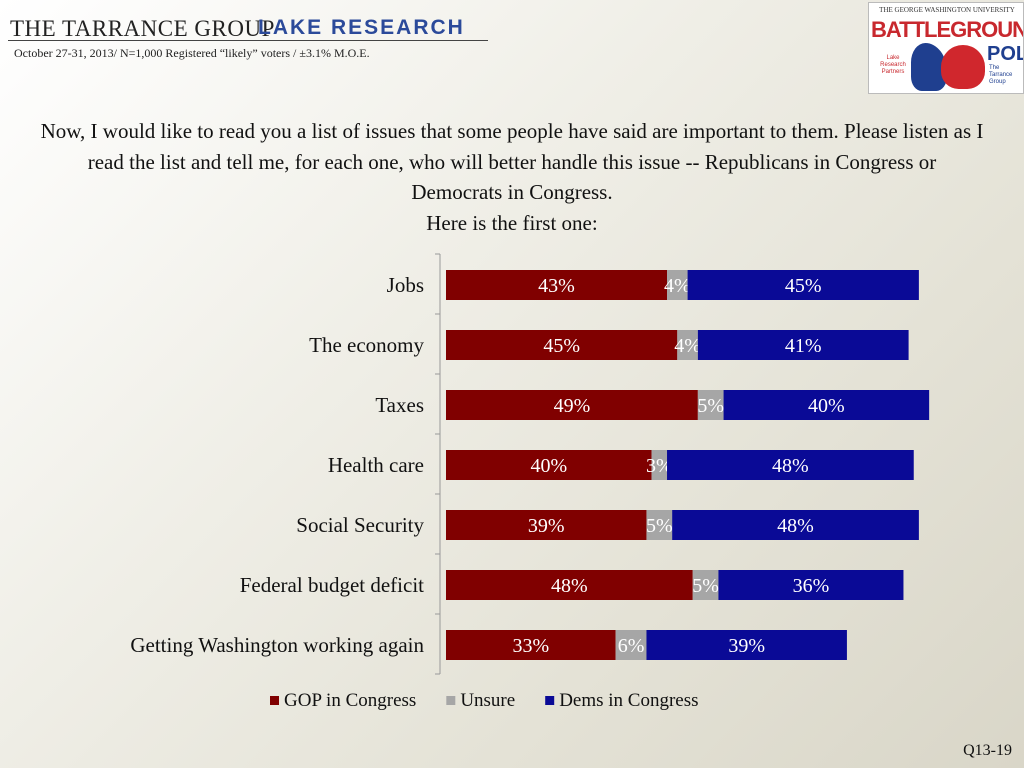 The image size is (1024, 768). I want to click on poll-tarrance-label: The Tarrance Group, so click(1001, 75).